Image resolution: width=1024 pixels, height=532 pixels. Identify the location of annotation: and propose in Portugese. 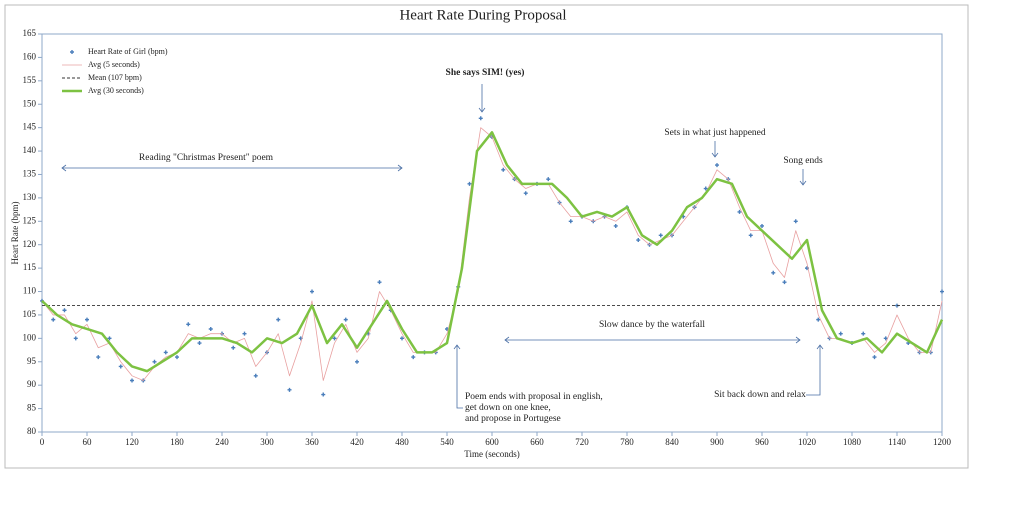
(513, 419).